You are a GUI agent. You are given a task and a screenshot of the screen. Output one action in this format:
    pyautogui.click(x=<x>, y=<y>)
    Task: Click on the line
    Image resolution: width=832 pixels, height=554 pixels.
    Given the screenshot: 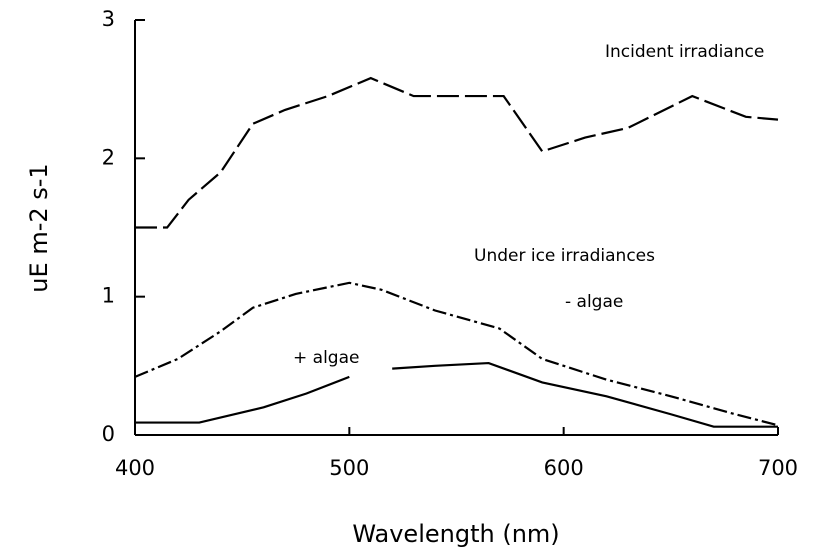 What is the action you would take?
    pyautogui.click(x=456, y=394)
    